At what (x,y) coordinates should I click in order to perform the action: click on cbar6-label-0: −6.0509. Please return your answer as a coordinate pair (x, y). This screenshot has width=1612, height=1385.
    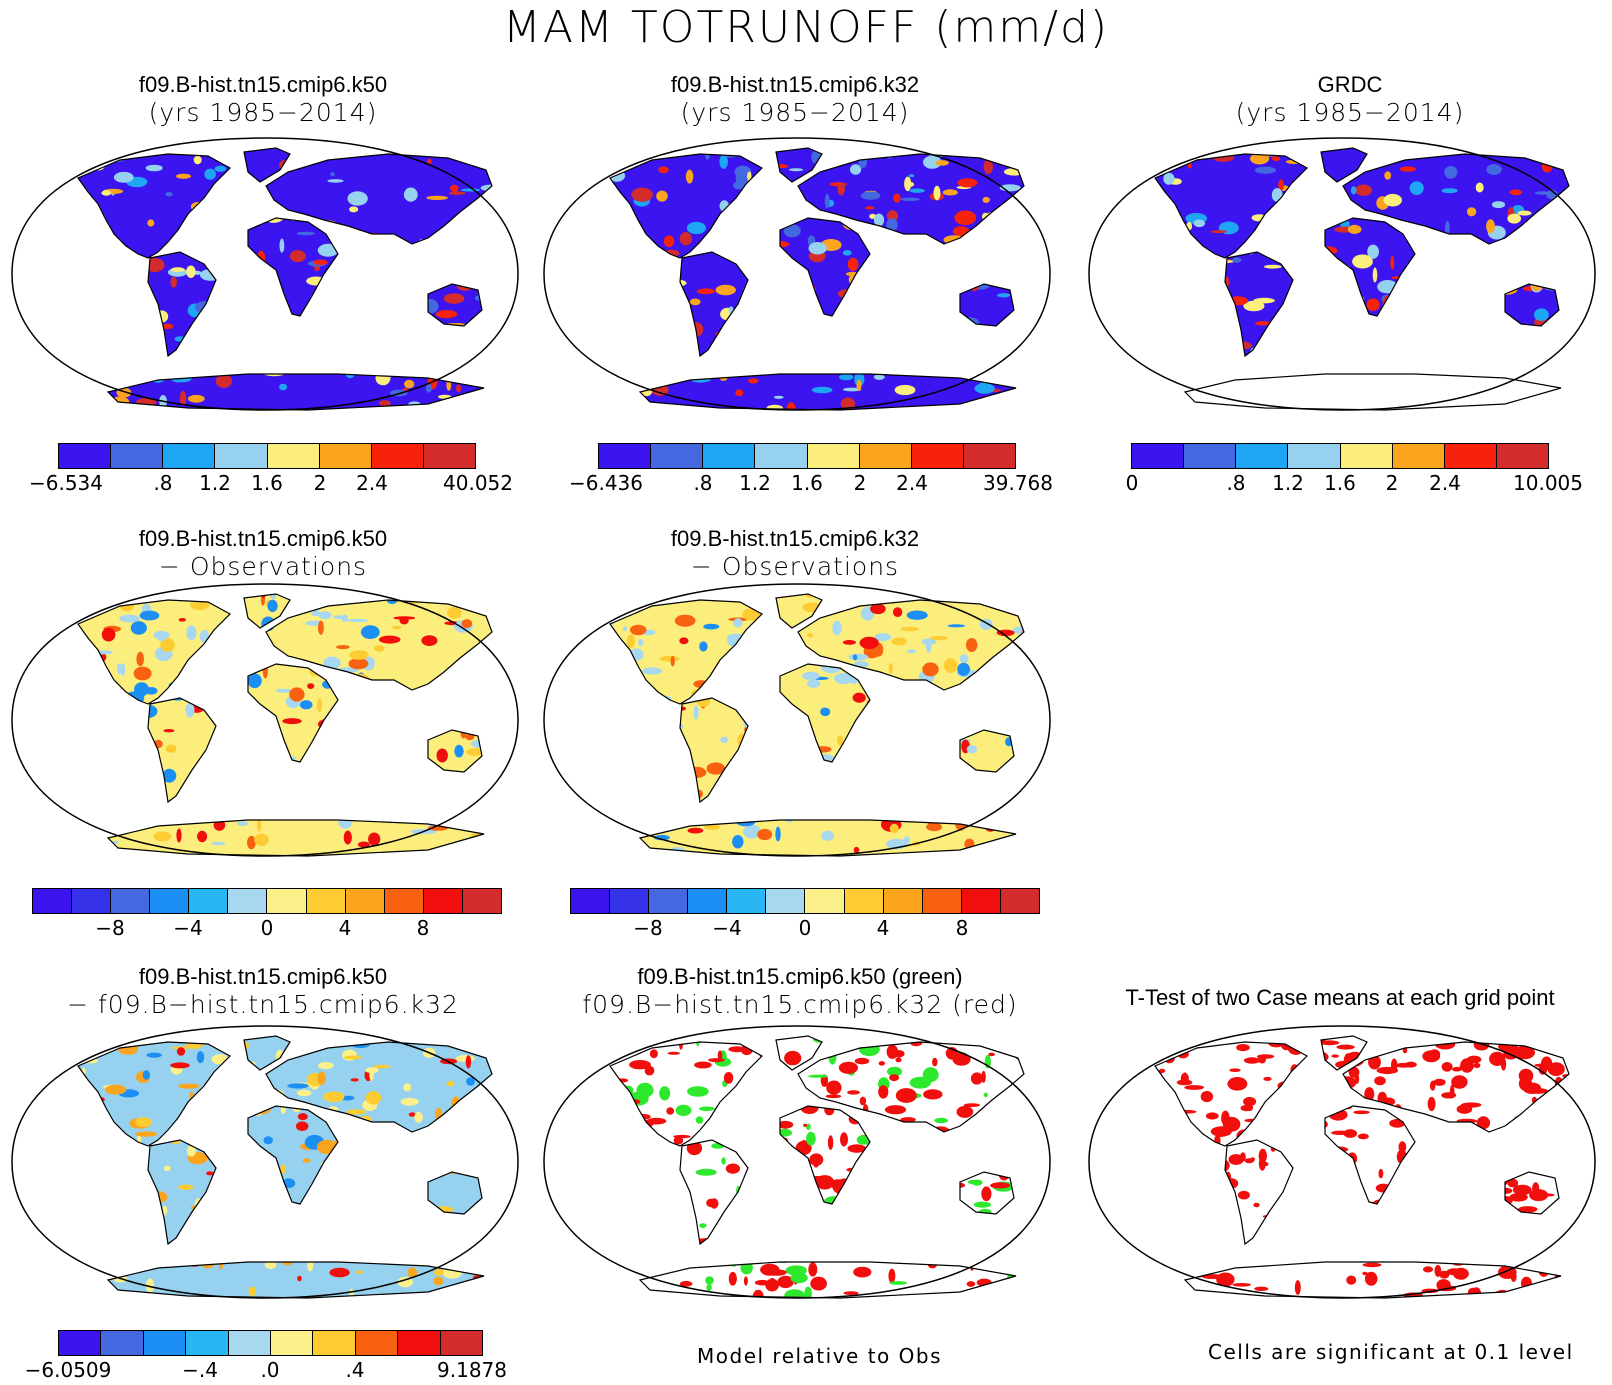
    Looking at the image, I should click on (68, 1370).